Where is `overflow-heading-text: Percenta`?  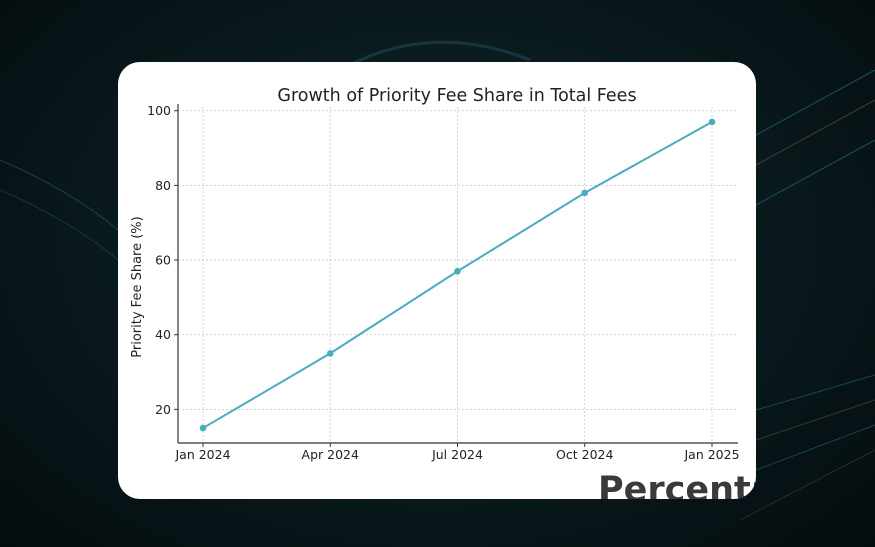 overflow-heading-text: Percenta is located at coordinates (677, 484).